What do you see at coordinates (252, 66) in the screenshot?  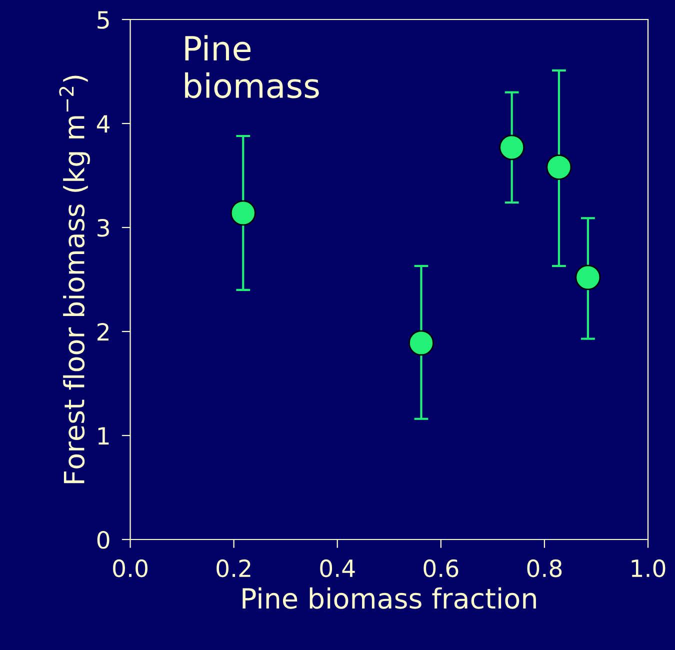 I see `annotation: Pine biomass` at bounding box center [252, 66].